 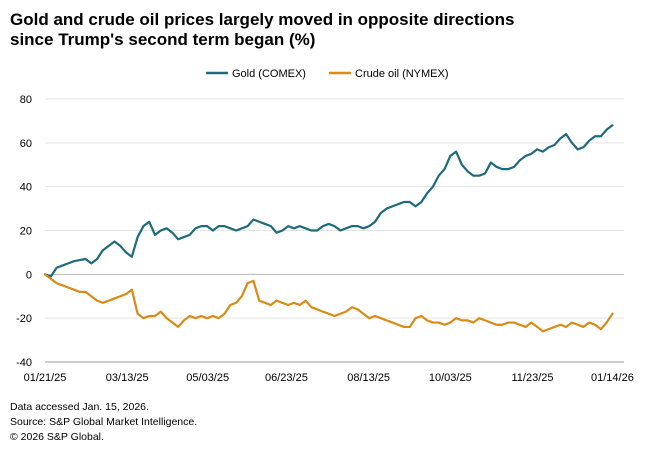 I want to click on footnote-source: Source: S&P Global Market Intelligence., so click(x=104, y=422).